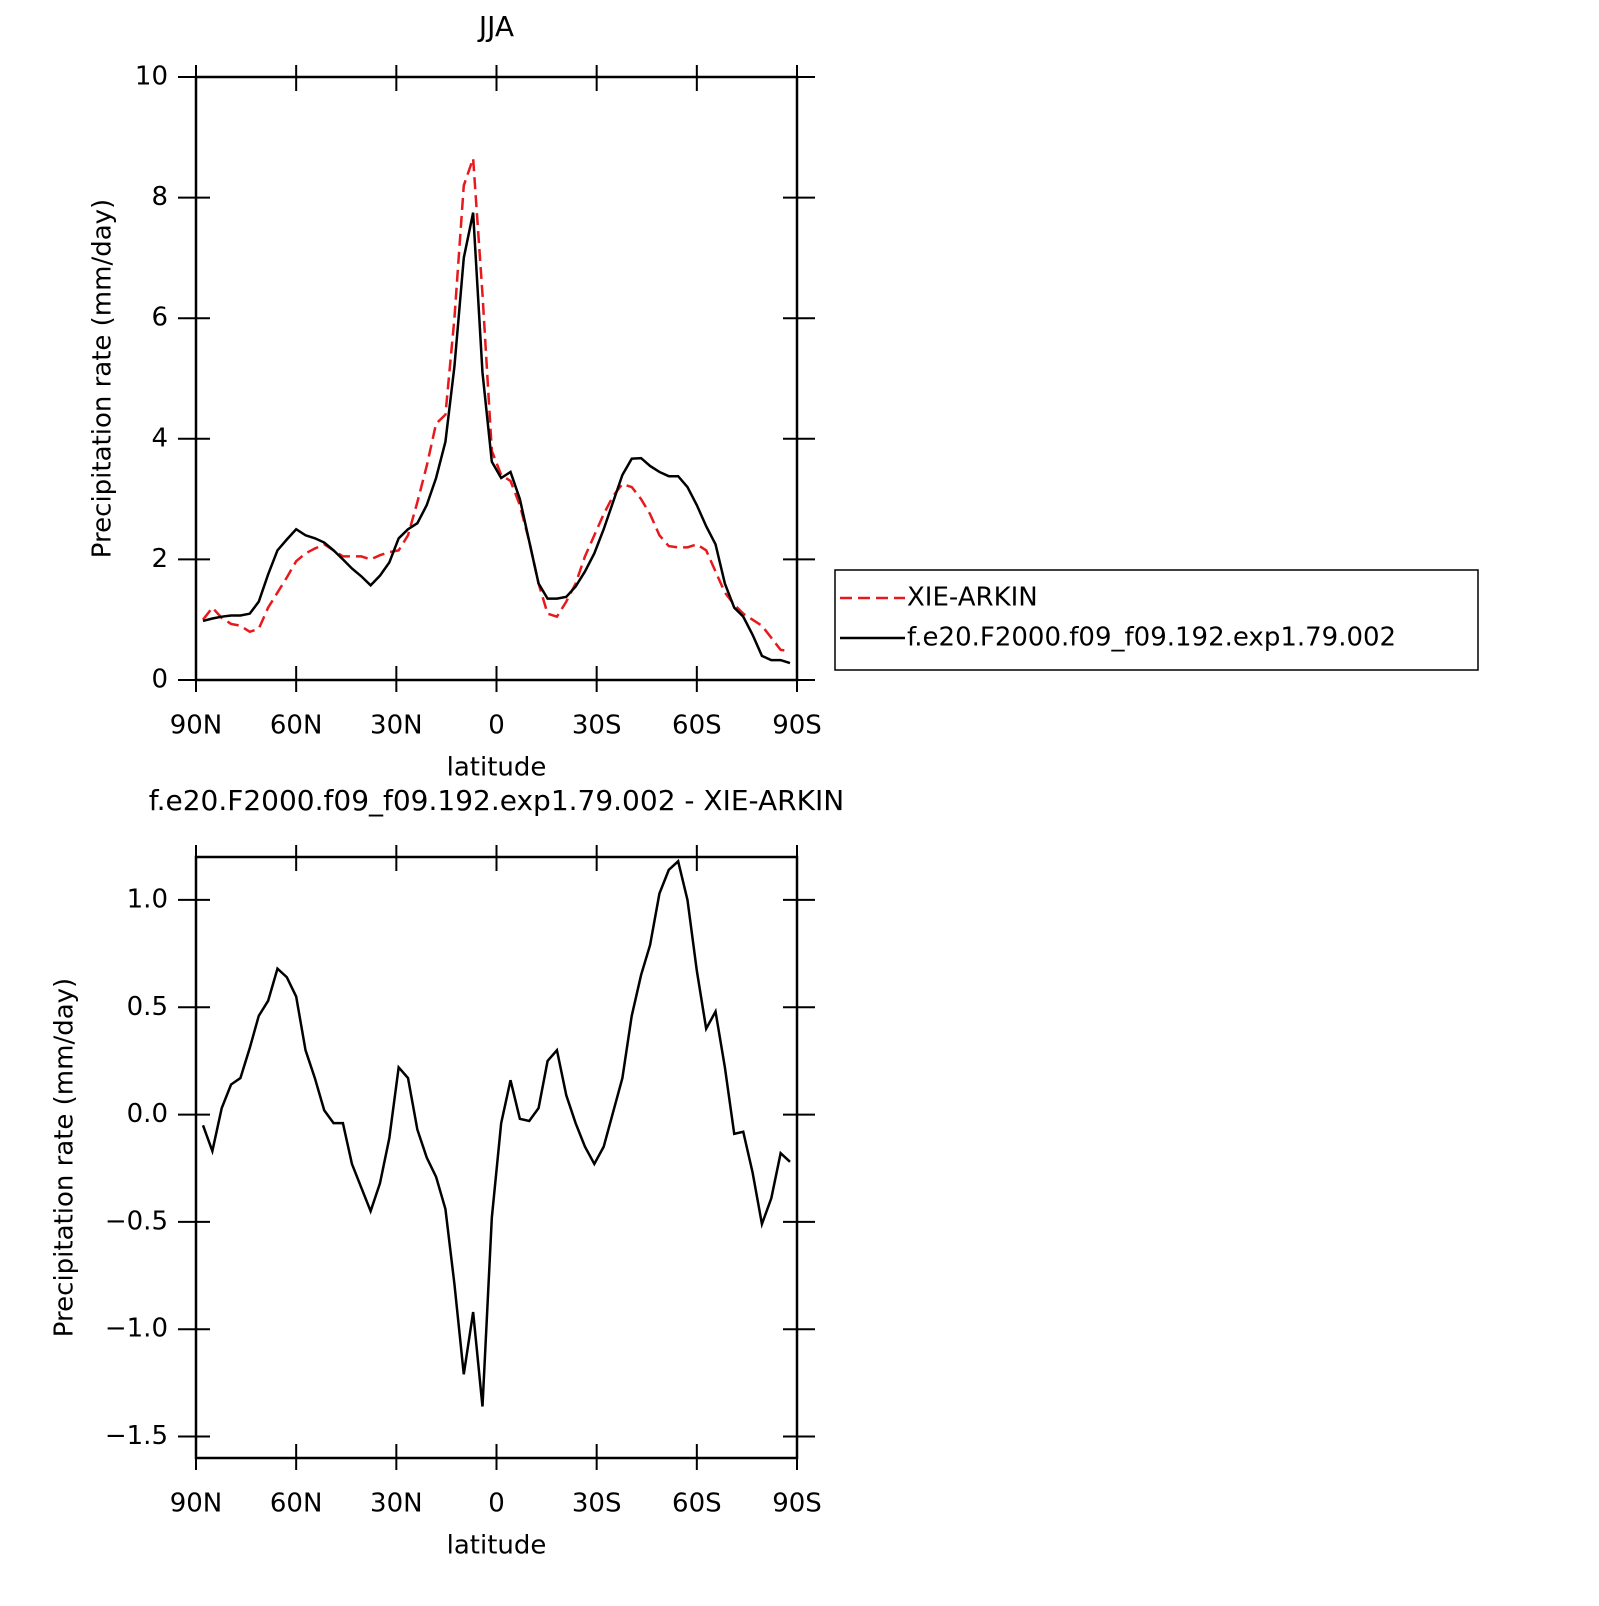  Describe the element at coordinates (147, 1007) in the screenshot. I see `y-tick-label: 0.5` at that location.